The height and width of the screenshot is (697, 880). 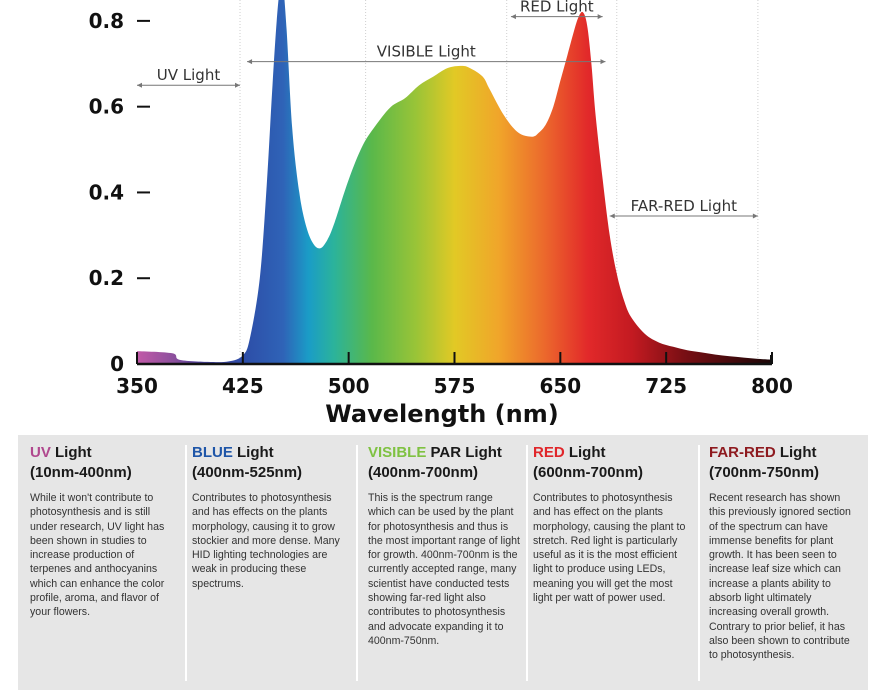 What do you see at coordinates (106, 21) in the screenshot?
I see `y-tick-label: 0.8` at bounding box center [106, 21].